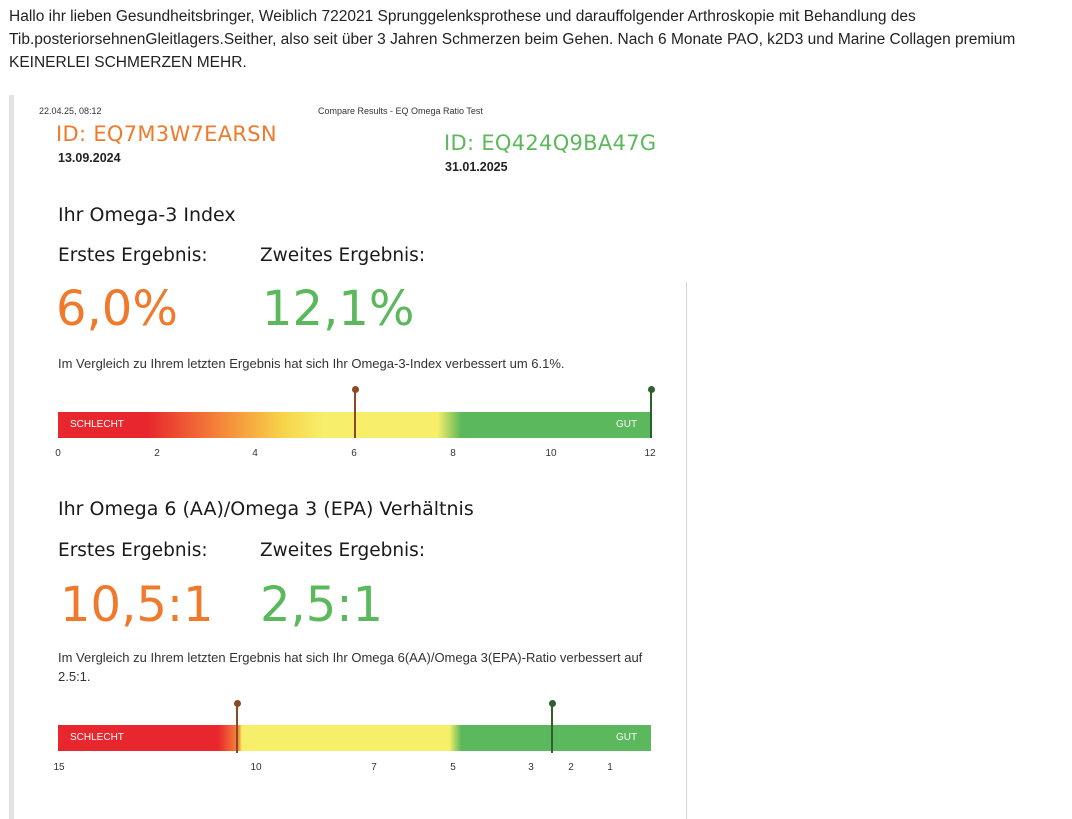 This screenshot has width=1072, height=819. I want to click on omega3-tick: 12, so click(650, 453).